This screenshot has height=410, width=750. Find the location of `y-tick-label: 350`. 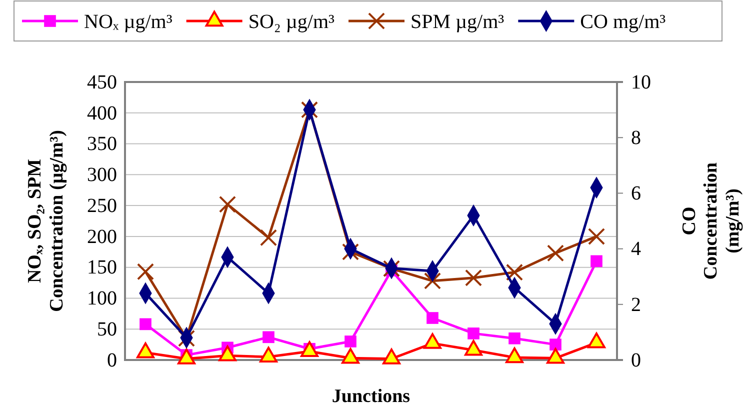

y-tick-label: 350 is located at coordinates (102, 144).